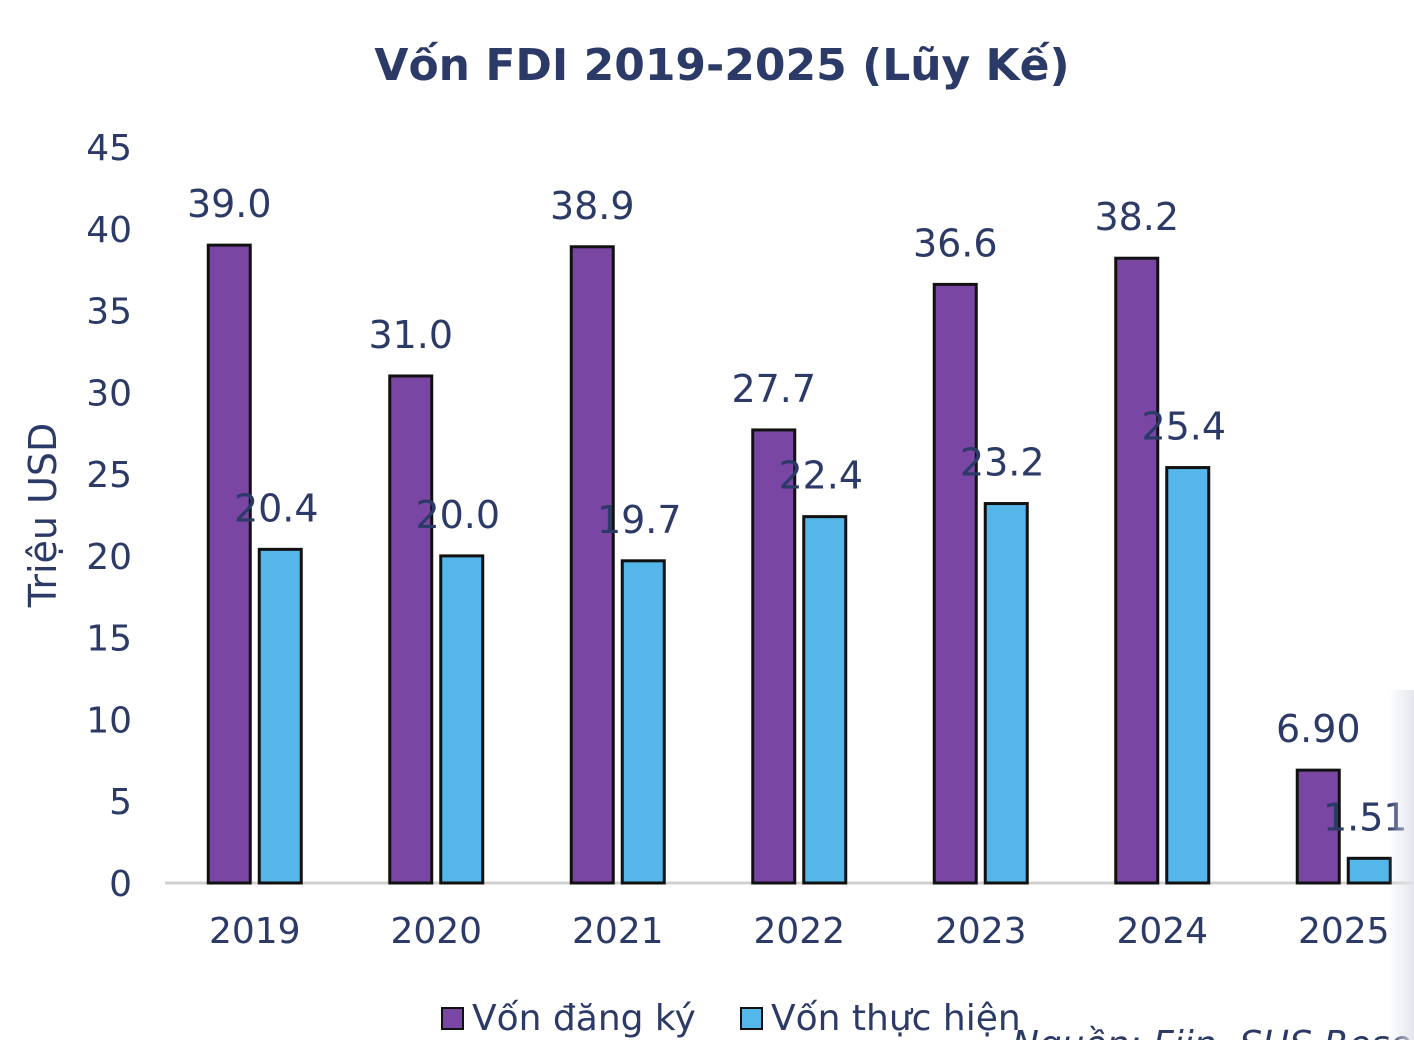 The image size is (1414, 1045). Describe the element at coordinates (1136, 217) in the screenshot. I see `data-label-registered: 38.2` at that location.